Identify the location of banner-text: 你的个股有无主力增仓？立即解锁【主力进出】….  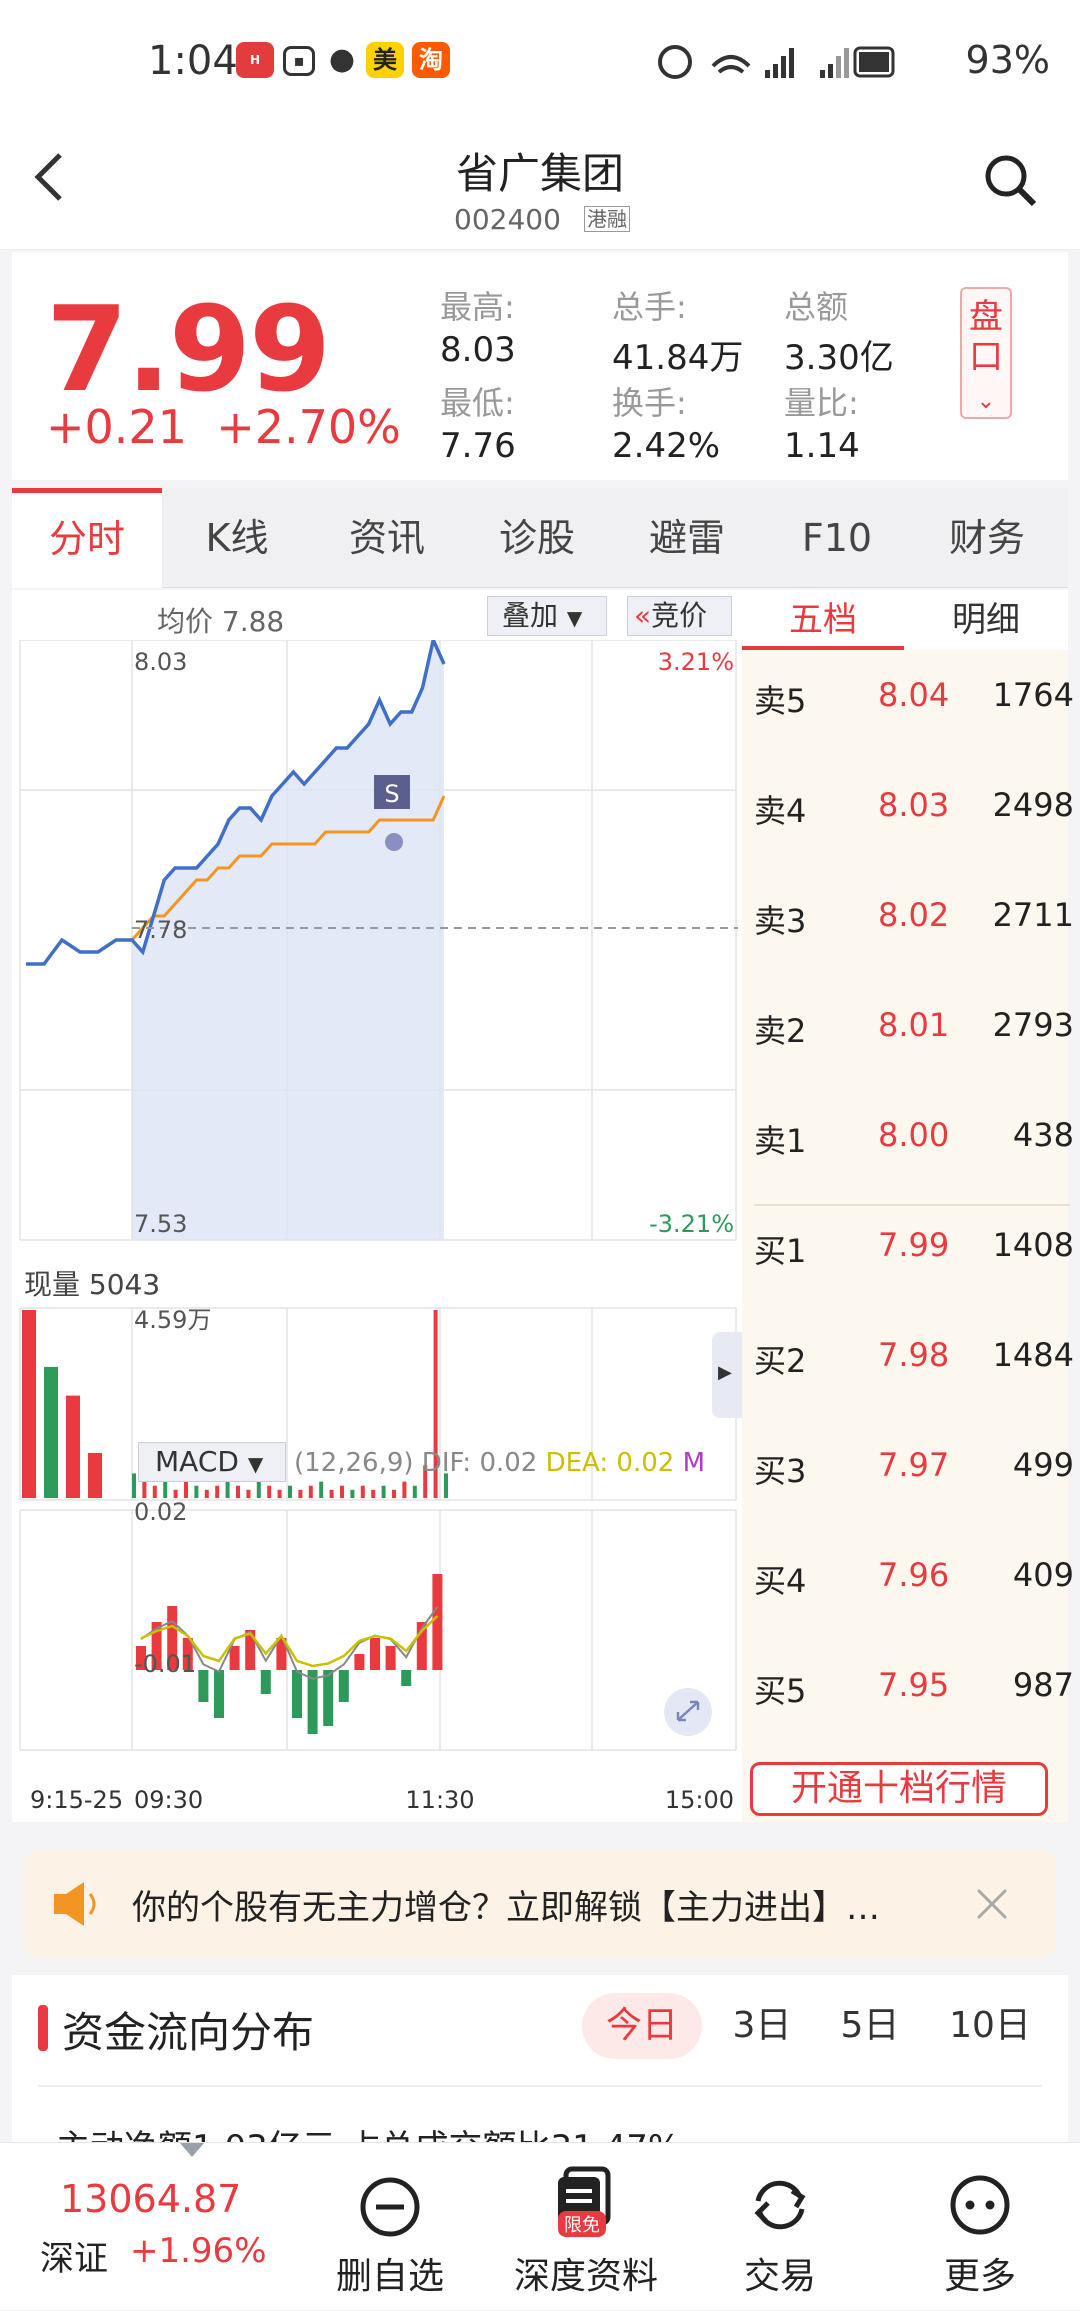
(506, 1908).